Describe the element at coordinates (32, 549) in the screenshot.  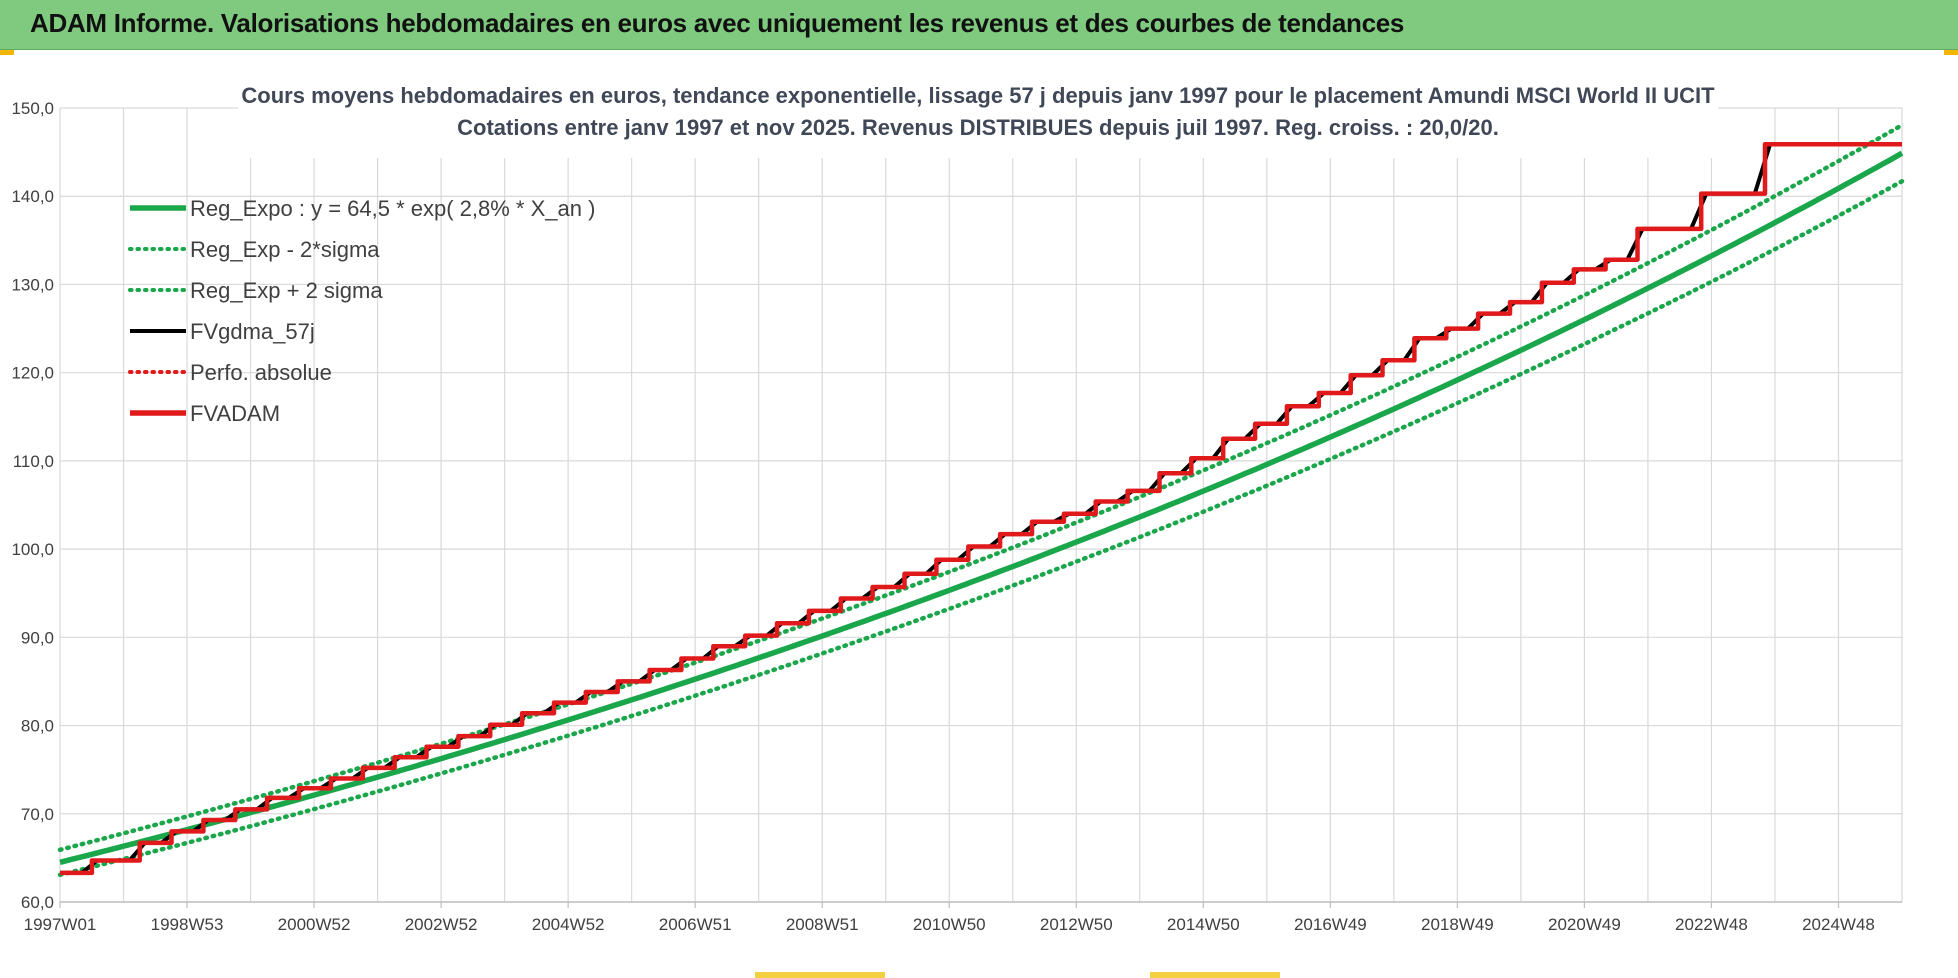
I see `y-tick-label: 100,0` at that location.